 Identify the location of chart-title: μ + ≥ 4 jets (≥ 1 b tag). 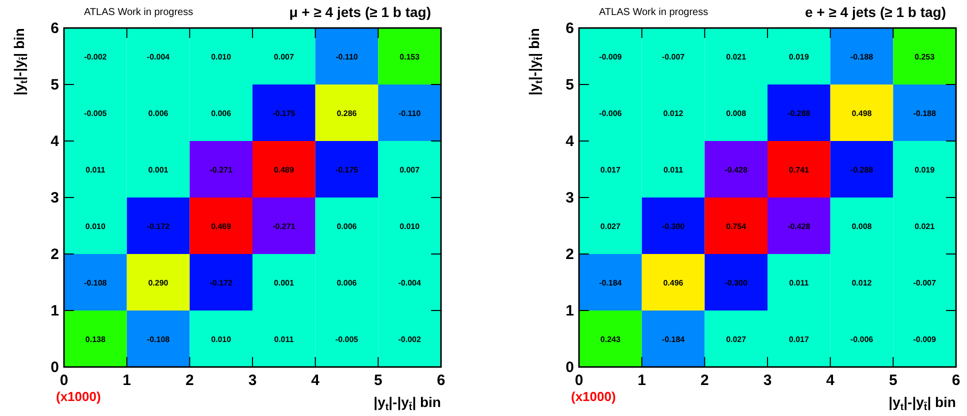
(360, 12).